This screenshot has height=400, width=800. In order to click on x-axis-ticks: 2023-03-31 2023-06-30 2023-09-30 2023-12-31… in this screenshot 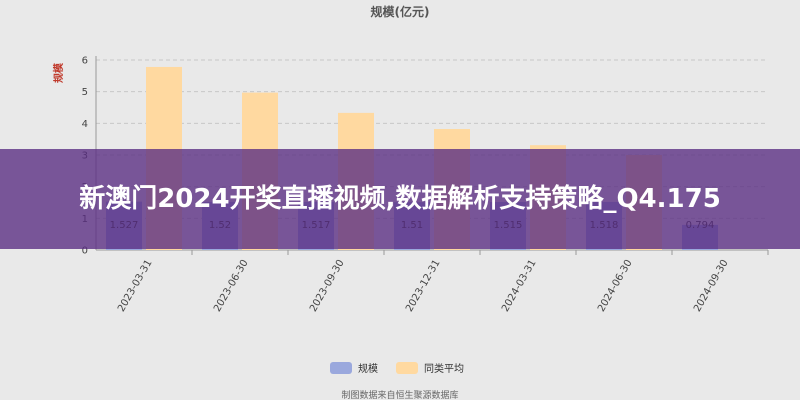, I will do `click(442, 282)`.